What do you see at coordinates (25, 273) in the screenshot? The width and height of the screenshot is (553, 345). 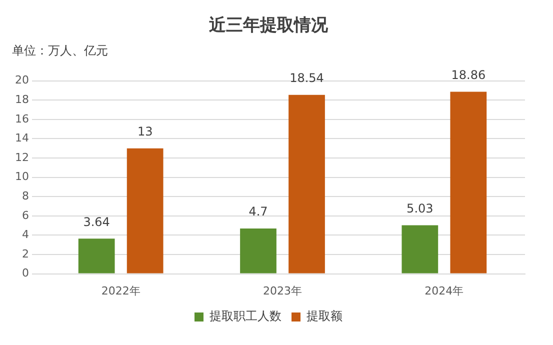 I see `y-tick-label: 0` at bounding box center [25, 273].